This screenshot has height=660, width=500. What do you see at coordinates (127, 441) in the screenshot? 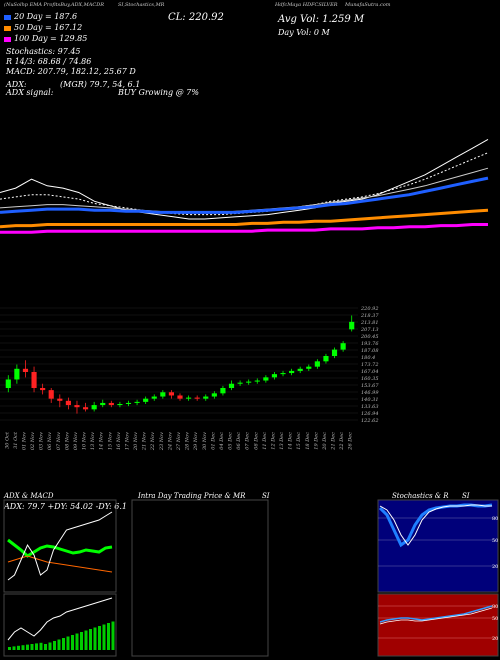
I see `x-tick-label: 17 Nov` at bounding box center [127, 441].